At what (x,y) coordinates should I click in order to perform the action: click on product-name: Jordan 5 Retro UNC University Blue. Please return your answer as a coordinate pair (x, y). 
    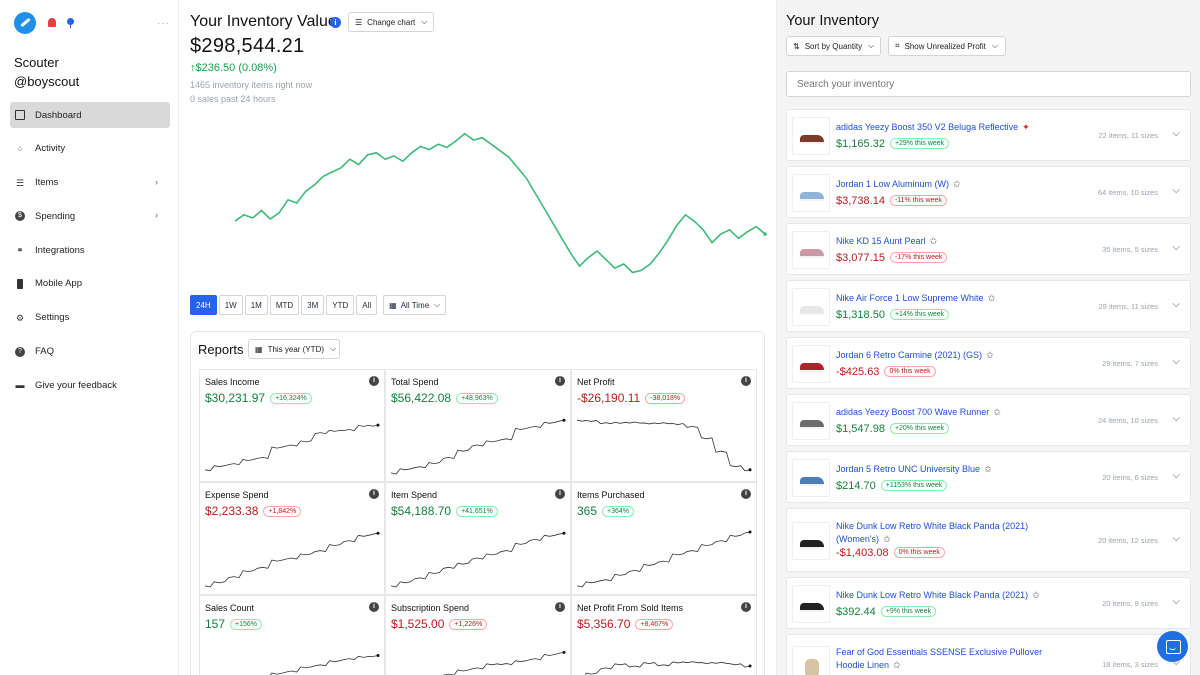
    Looking at the image, I should click on (908, 469).